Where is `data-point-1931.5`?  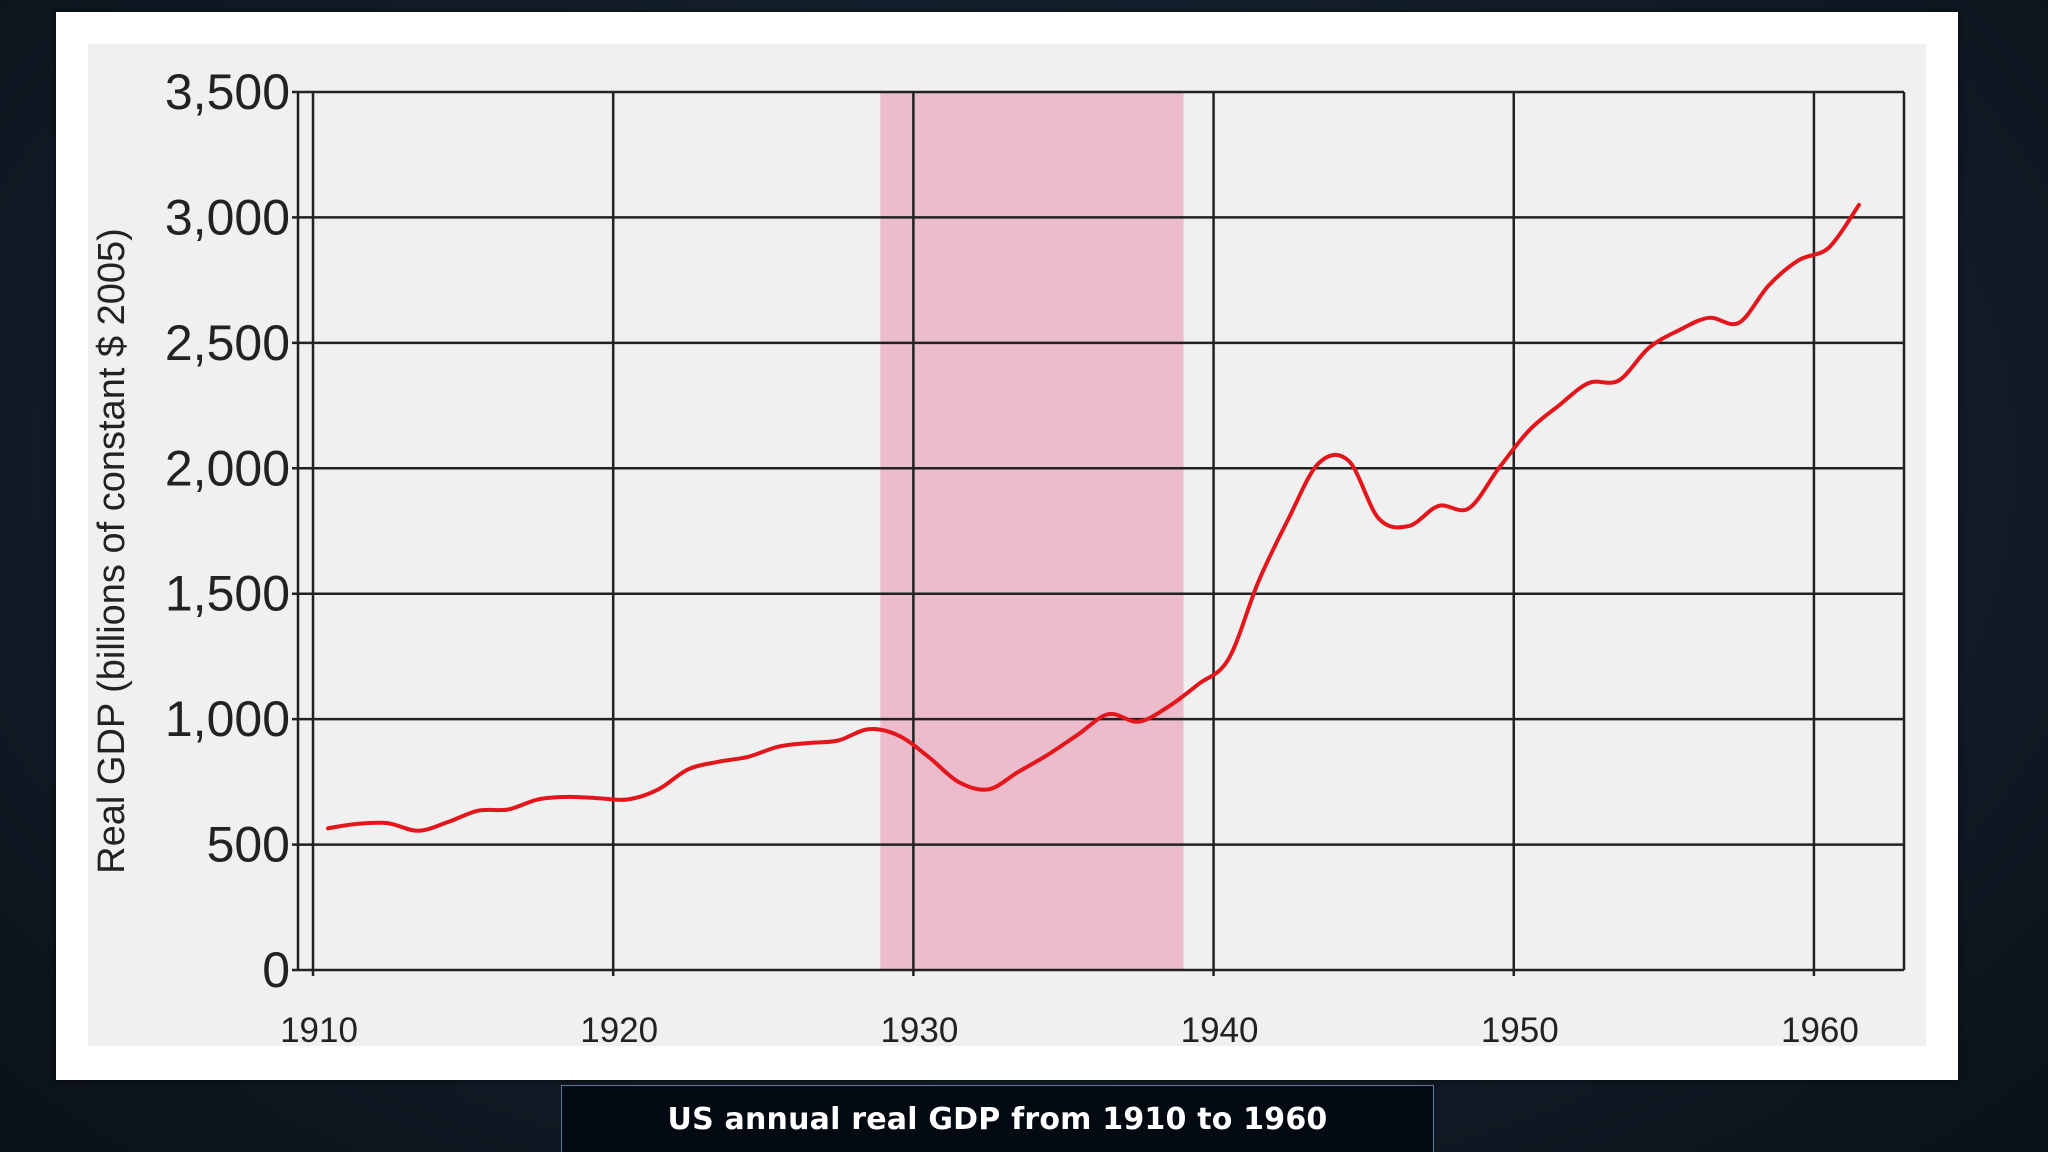 data-point-1931.5 is located at coordinates (958, 782).